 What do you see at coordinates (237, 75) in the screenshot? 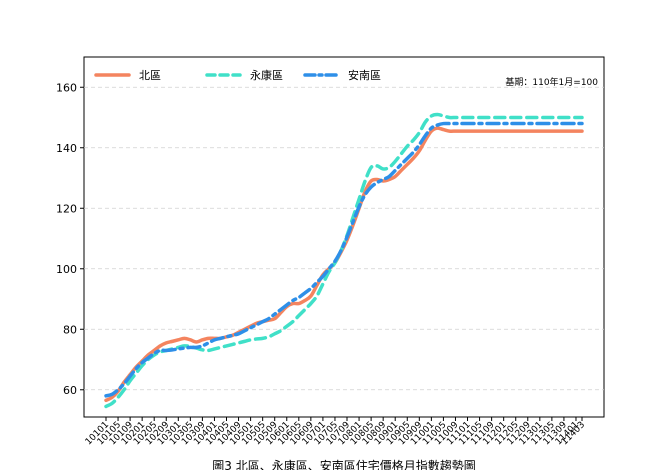
I see `legend: 北區 永康區 安南區` at bounding box center [237, 75].